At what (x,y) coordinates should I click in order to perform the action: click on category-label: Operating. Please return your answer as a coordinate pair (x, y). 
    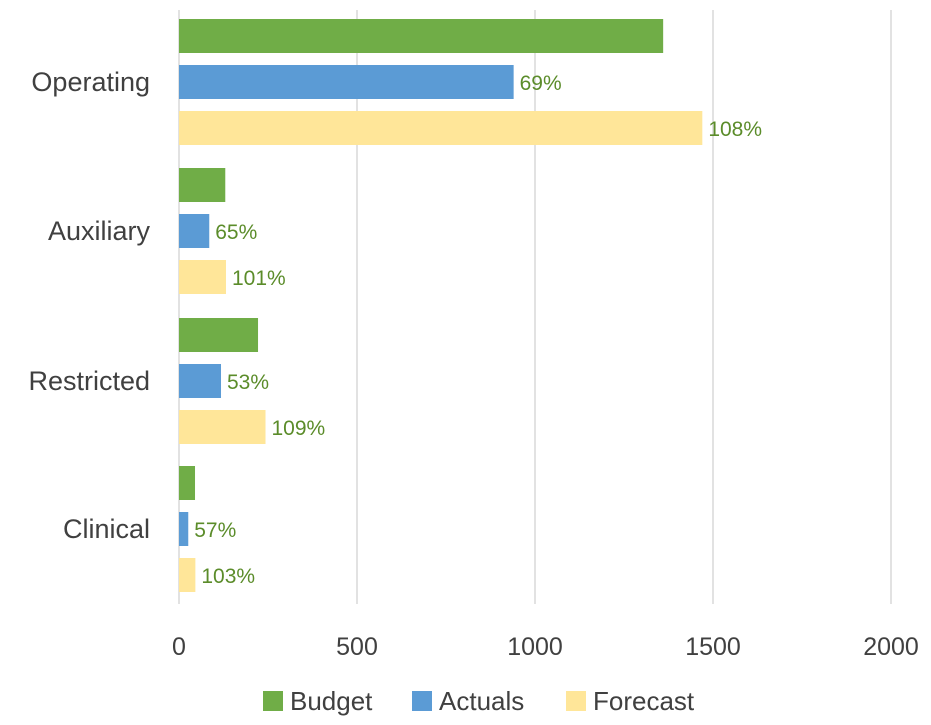
    Looking at the image, I should click on (90, 82).